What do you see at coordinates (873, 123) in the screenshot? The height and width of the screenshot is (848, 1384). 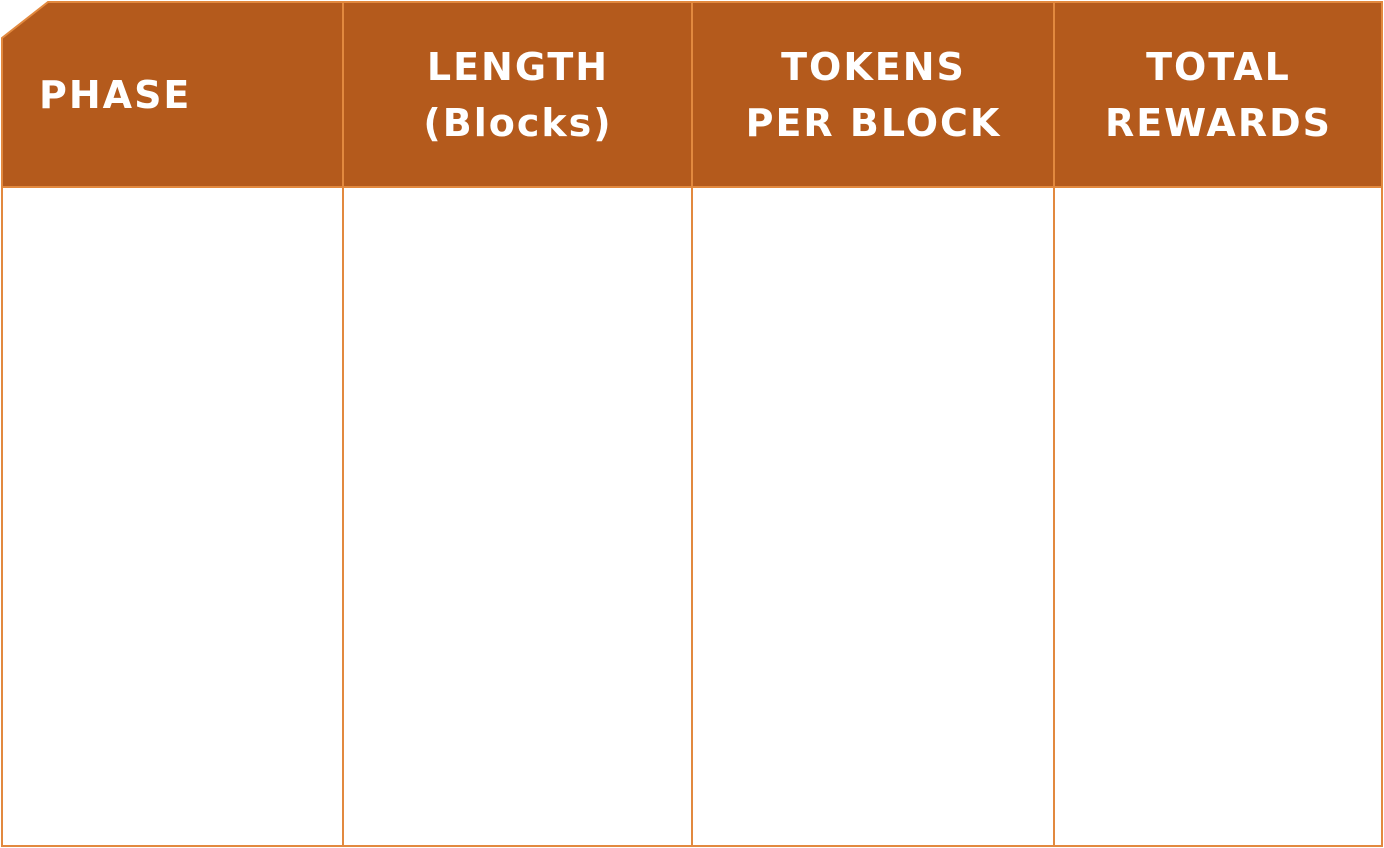 I see `header-tokens-line-2: PER BLOCK` at bounding box center [873, 123].